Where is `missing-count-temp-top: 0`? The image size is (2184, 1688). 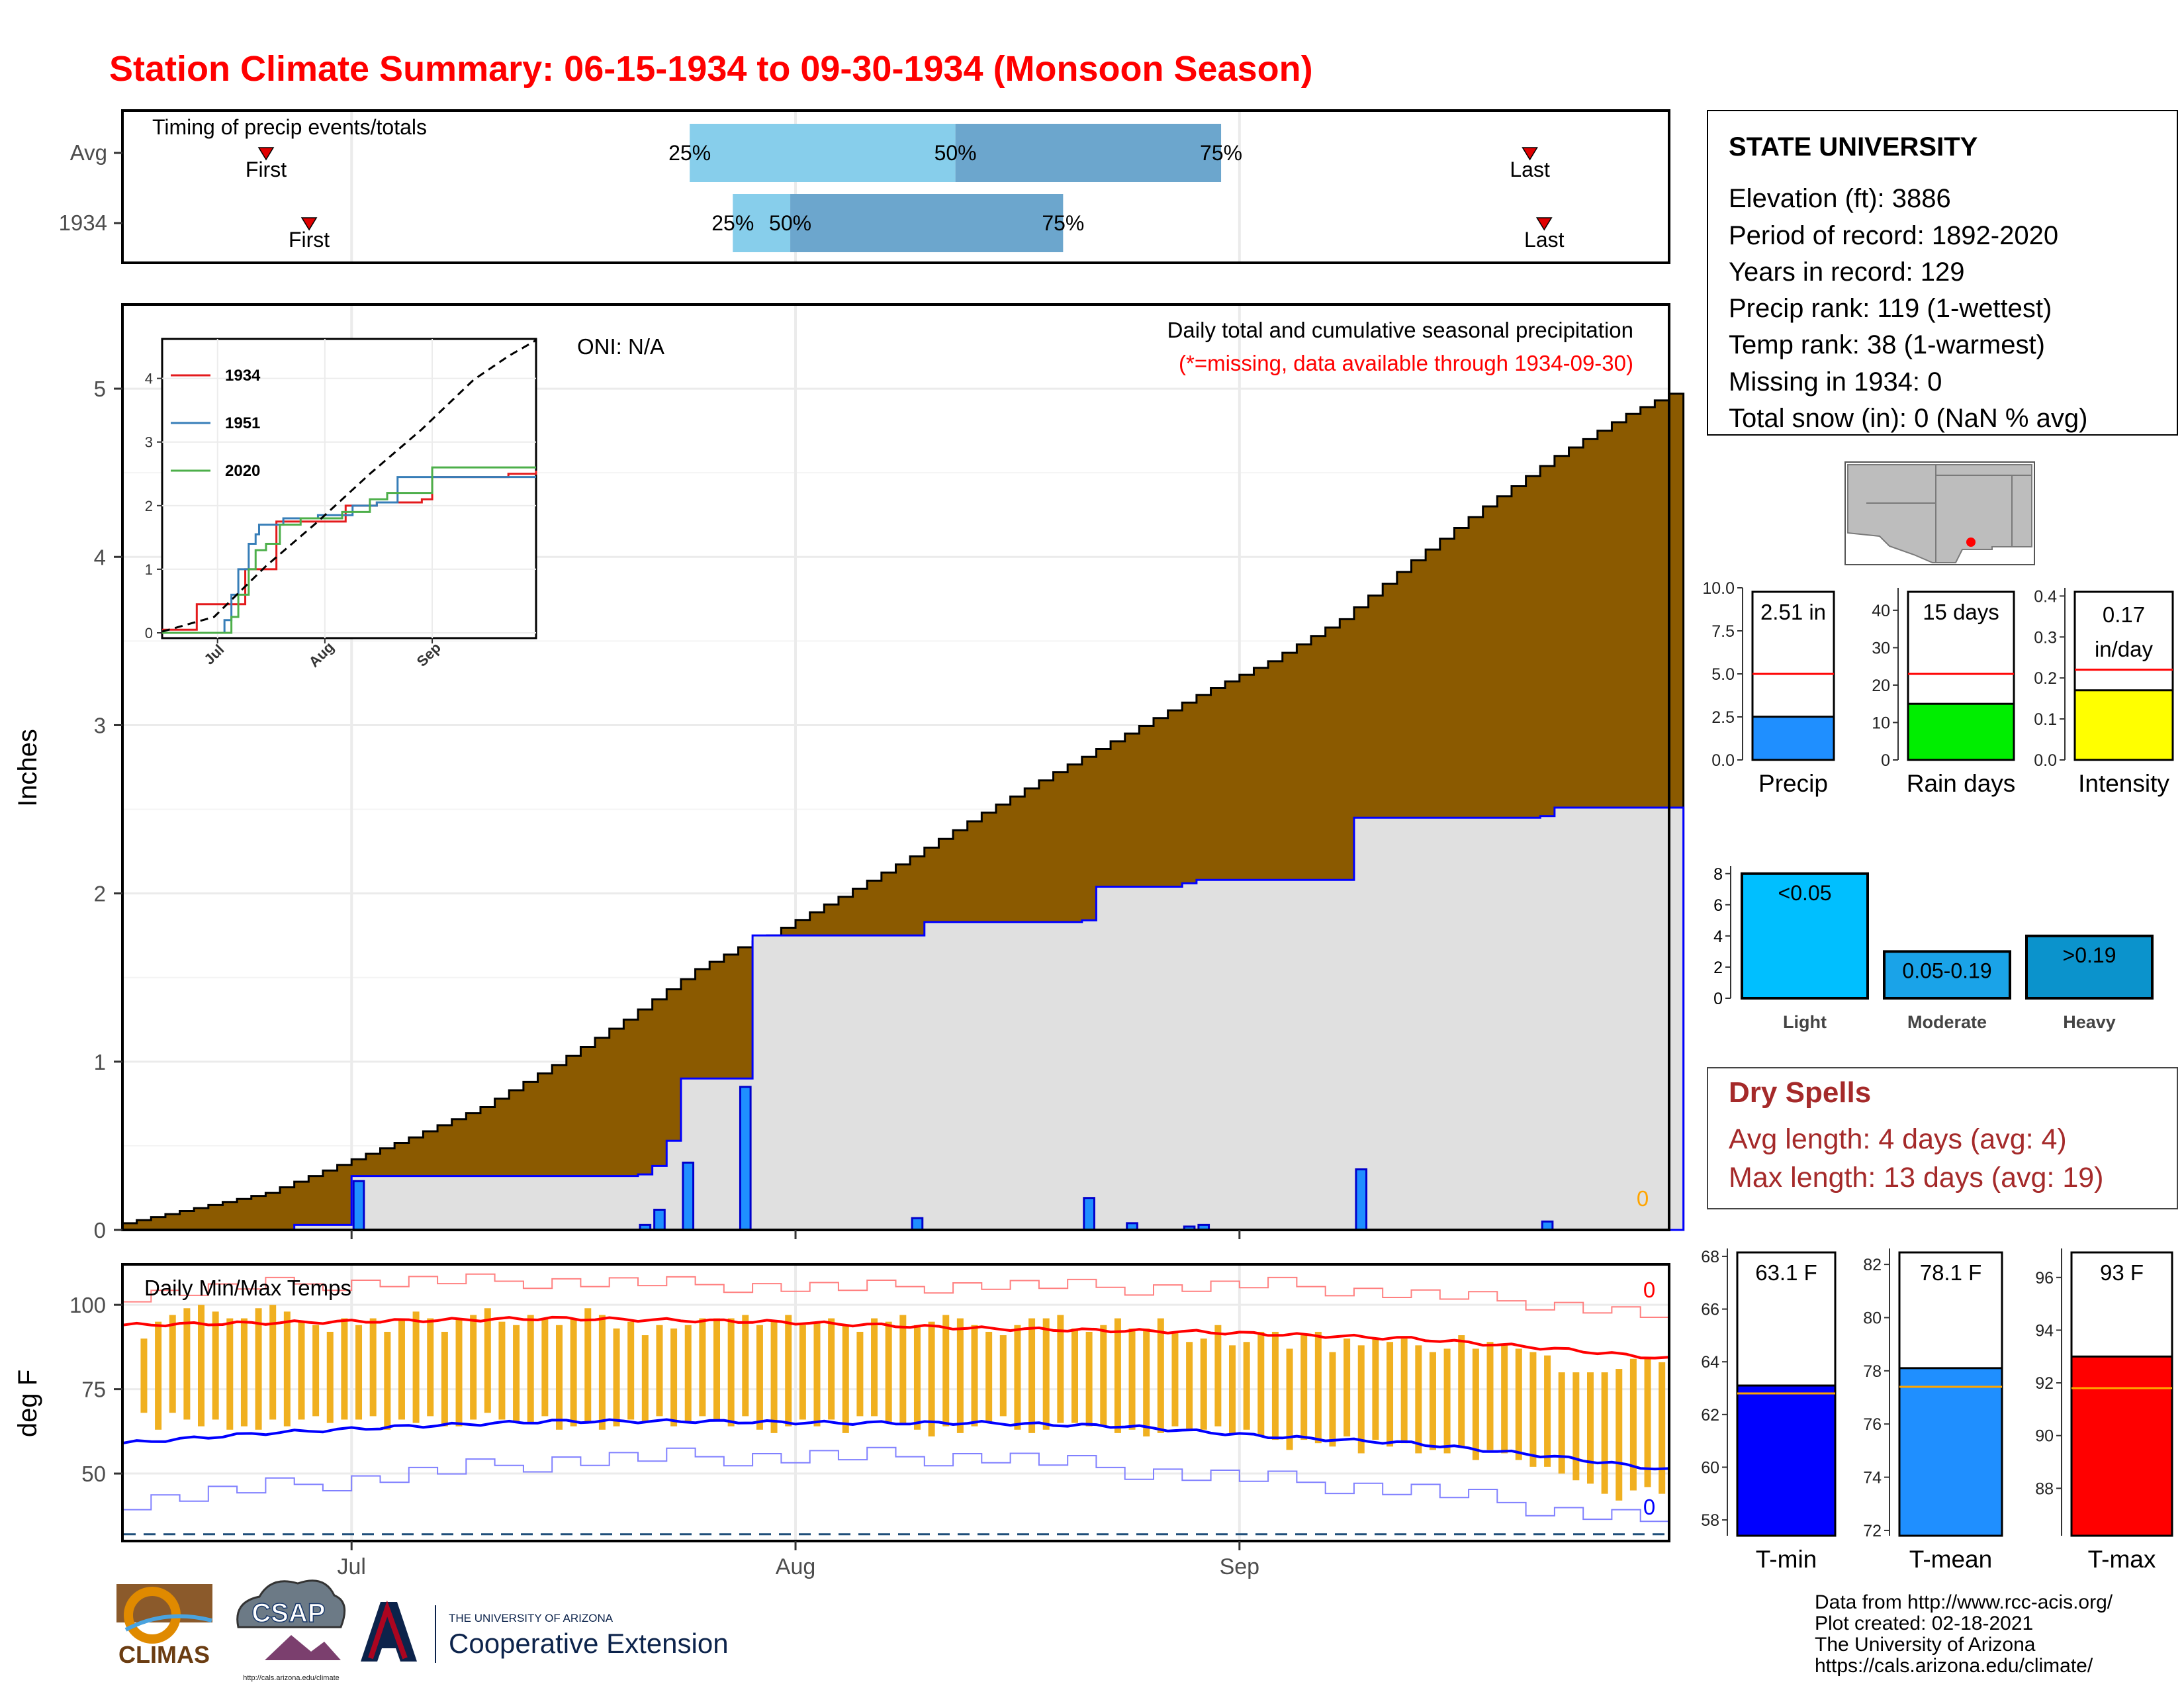
missing-count-temp-top: 0 is located at coordinates (1649, 1290).